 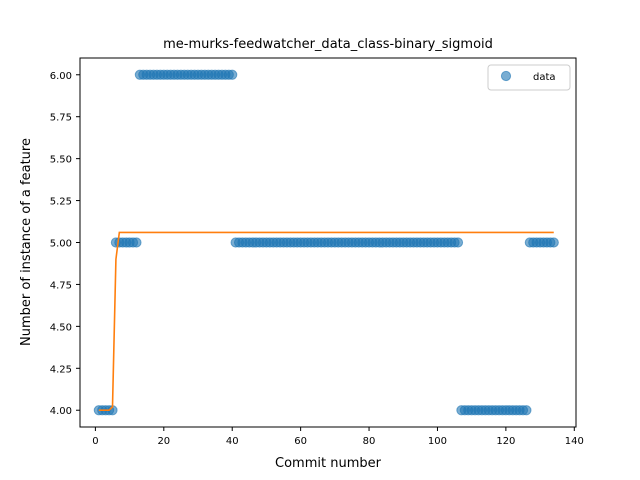 I want to click on x-tick-label: 0, so click(x=95, y=441).